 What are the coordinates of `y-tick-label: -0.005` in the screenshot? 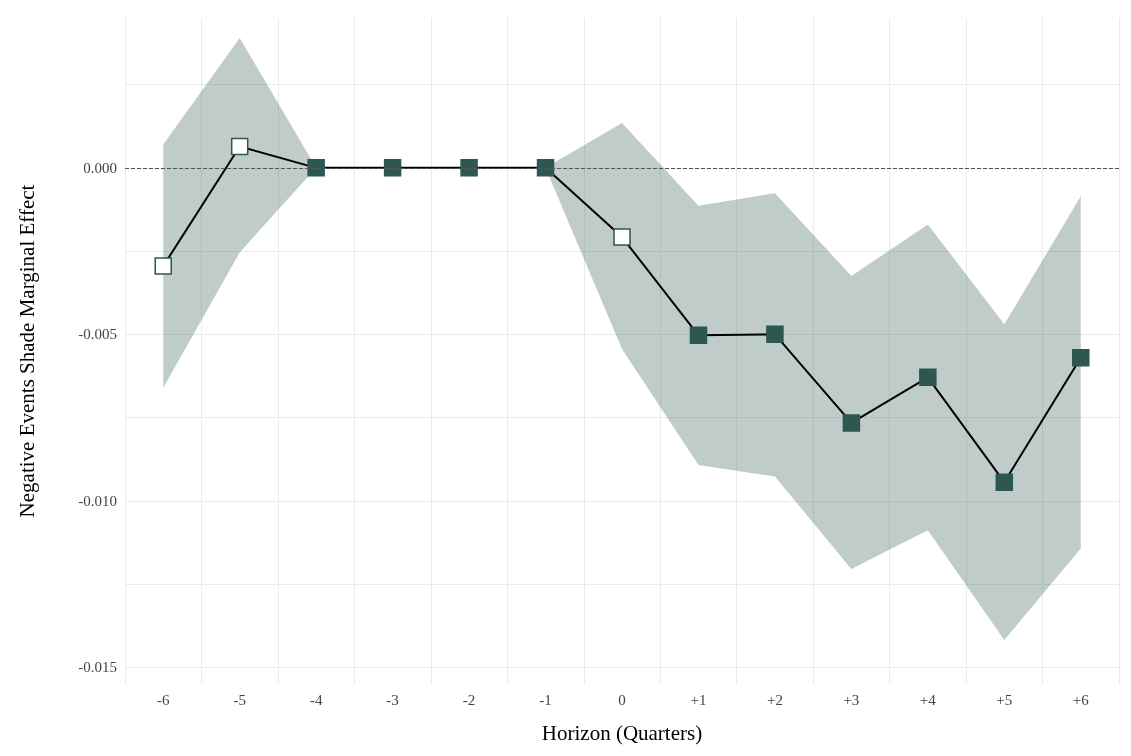 It's located at (97, 334).